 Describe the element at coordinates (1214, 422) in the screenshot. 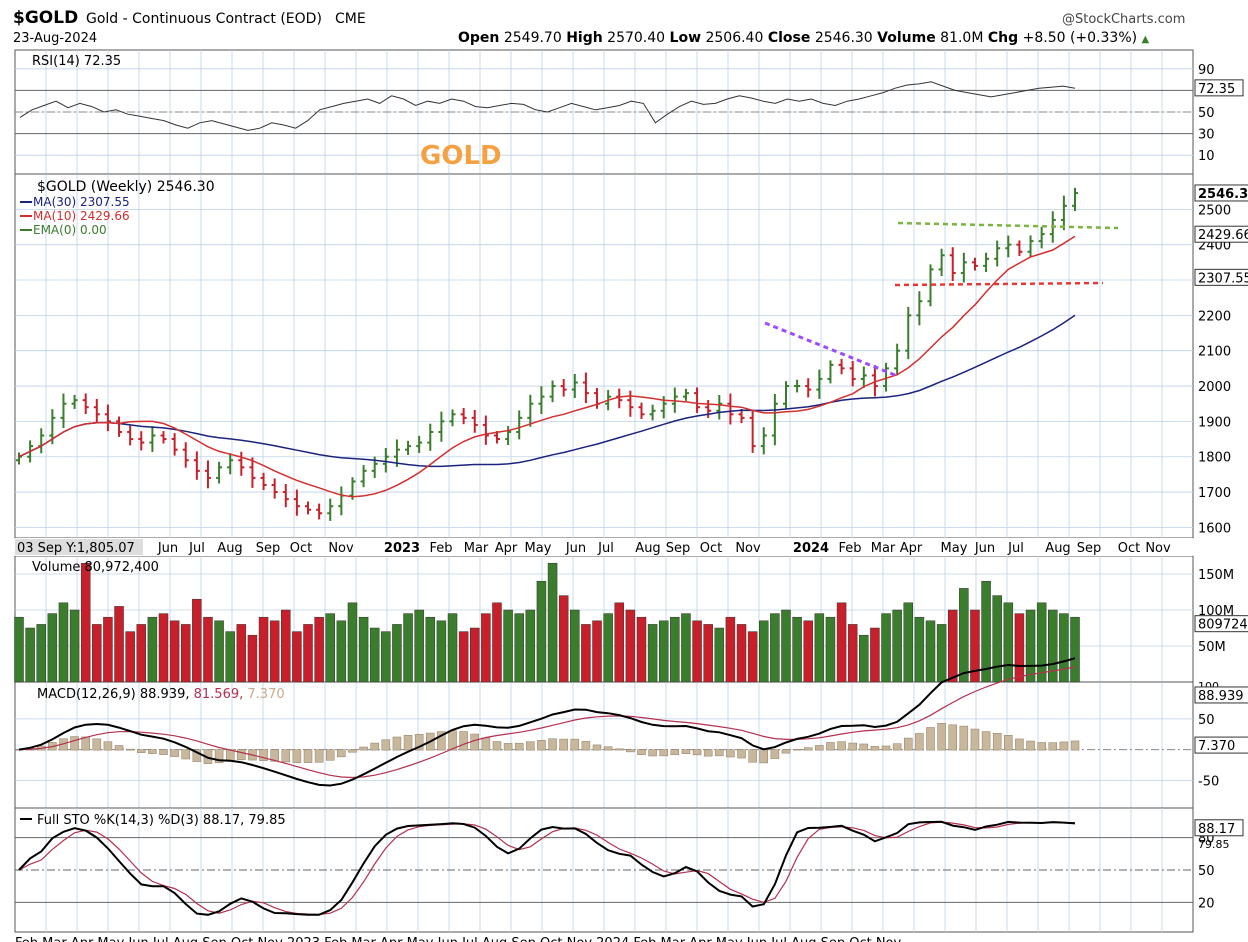

I see `price-tick-label: 1900` at that location.